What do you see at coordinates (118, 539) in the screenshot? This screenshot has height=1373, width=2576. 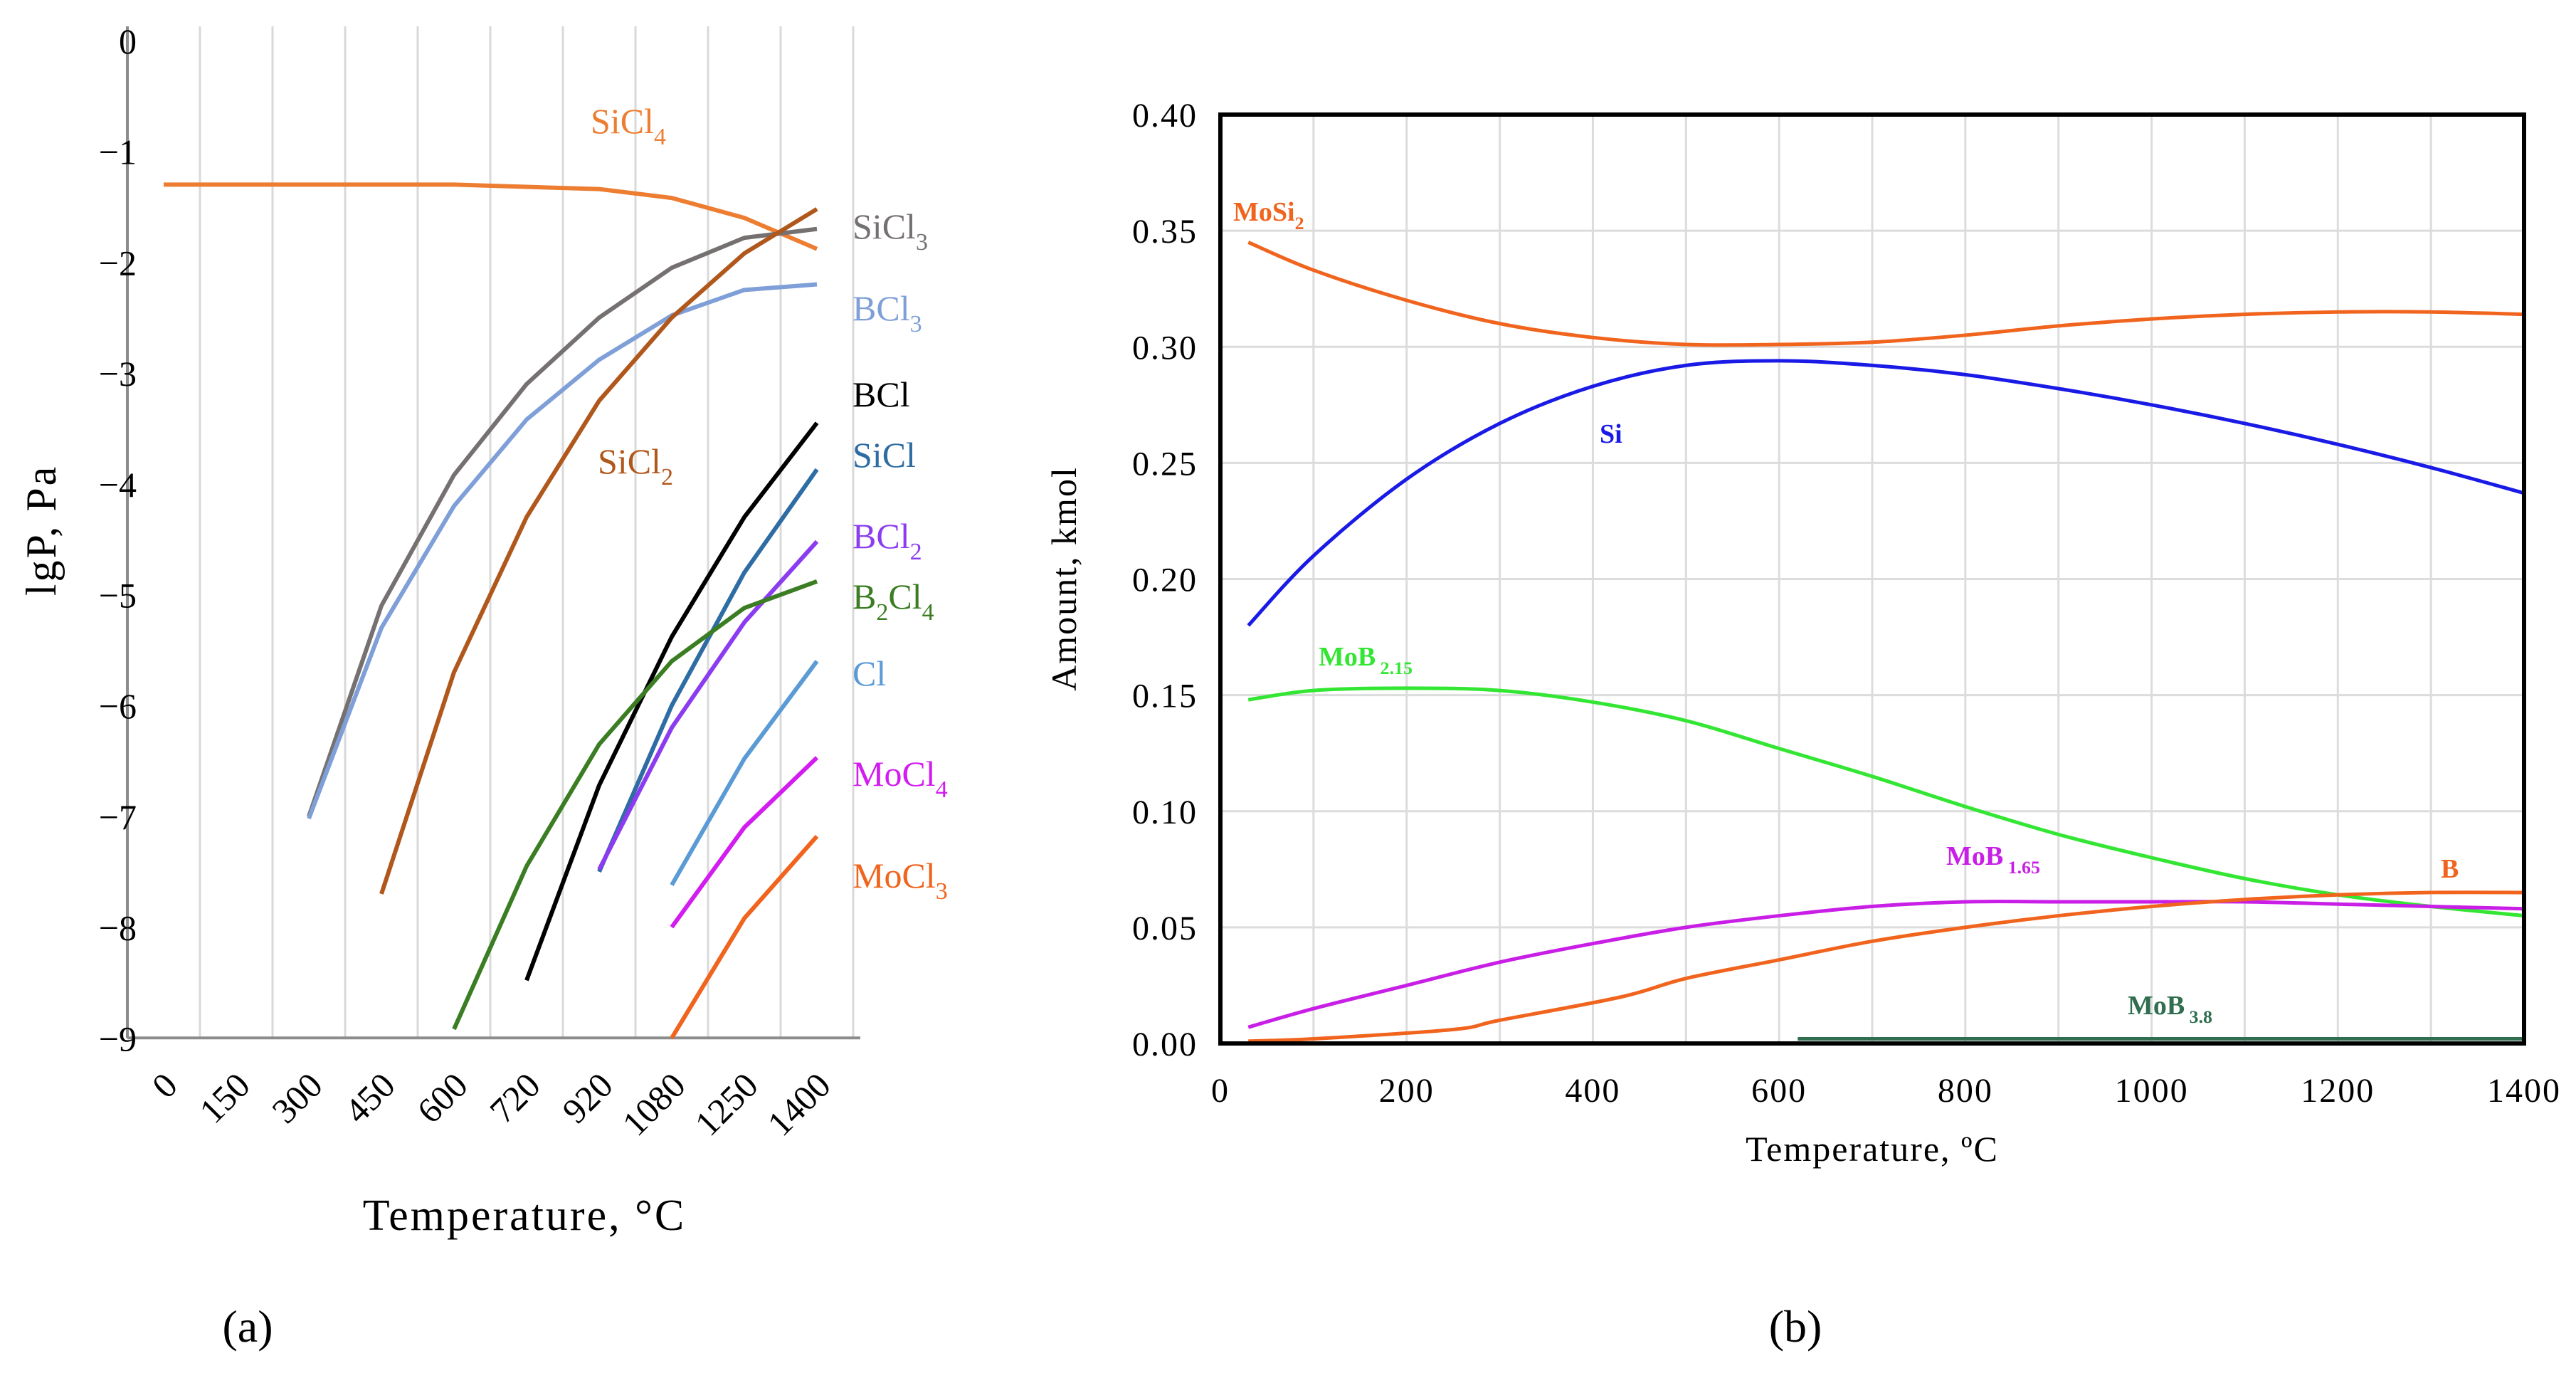 I see `chart-a-y-tick-labels: 0 −1 −2 −3 −4 −5 −6 −7 −8 −9` at bounding box center [118, 539].